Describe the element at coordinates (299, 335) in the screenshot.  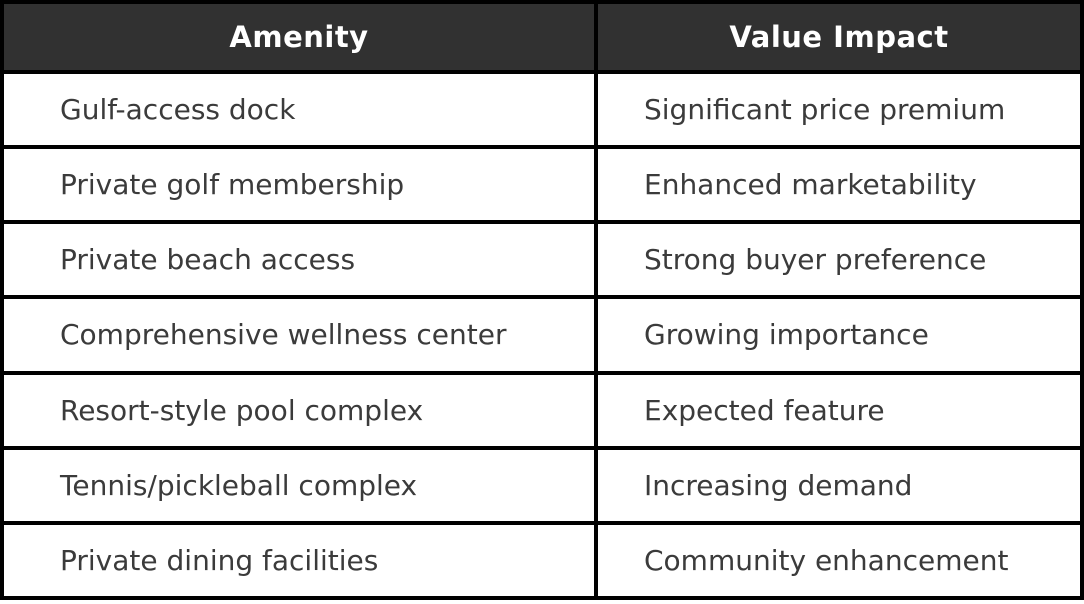
I see `amenity-cell: Comprehensive wellness center` at that location.